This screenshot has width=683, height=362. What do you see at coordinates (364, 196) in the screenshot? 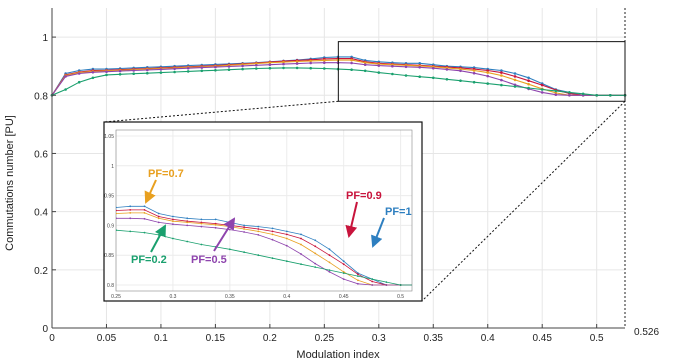
I see `annotation-label: PF=0.9` at bounding box center [364, 196].